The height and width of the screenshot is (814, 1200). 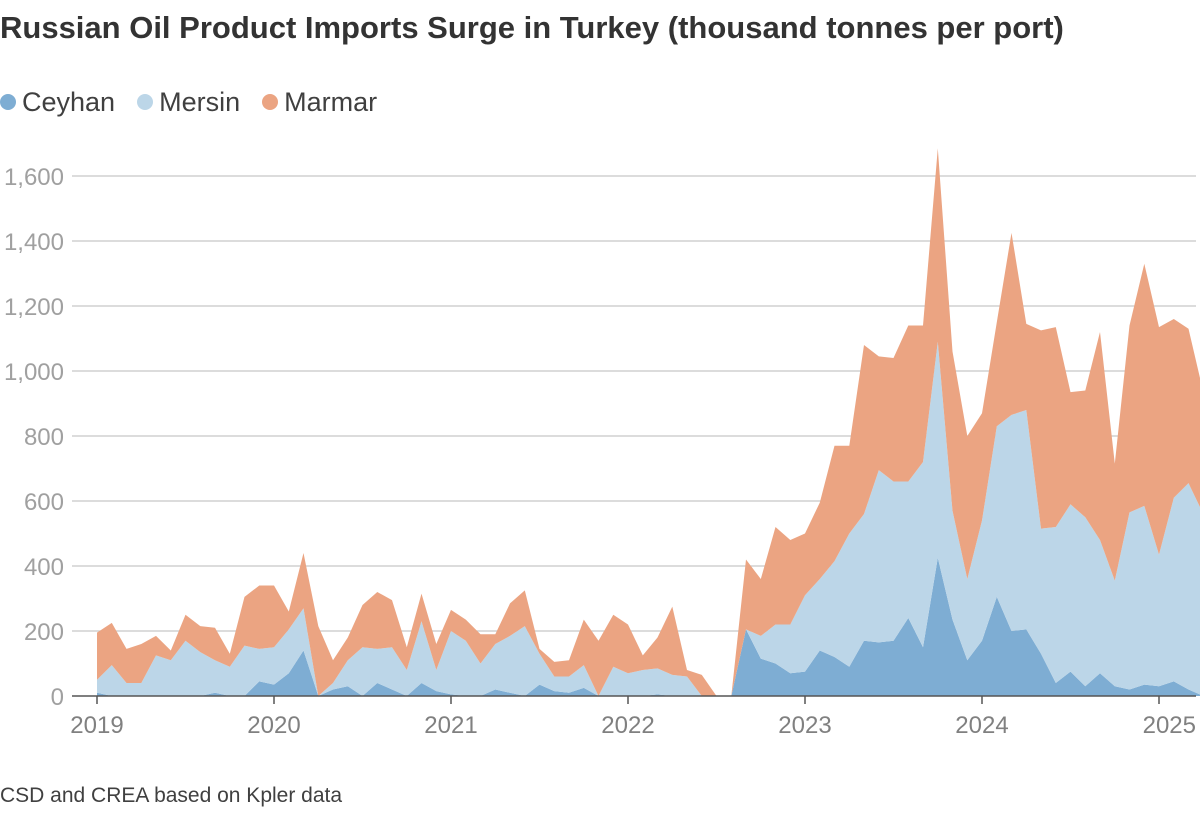 I want to click on y-tick-label: 400, so click(x=44, y=567).